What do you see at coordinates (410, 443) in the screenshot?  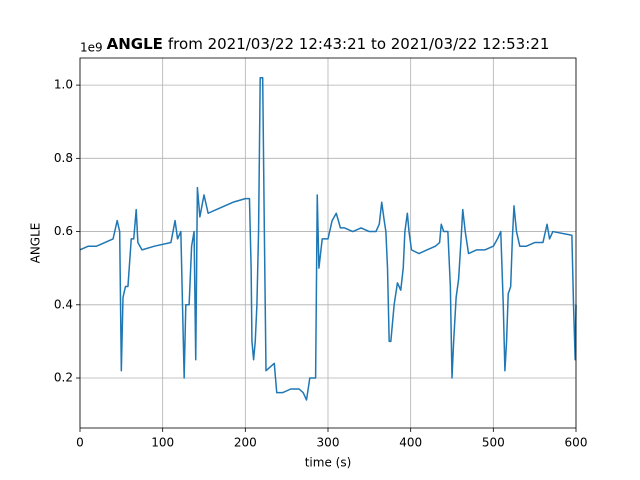 I see `x-tick-label: 400` at bounding box center [410, 443].